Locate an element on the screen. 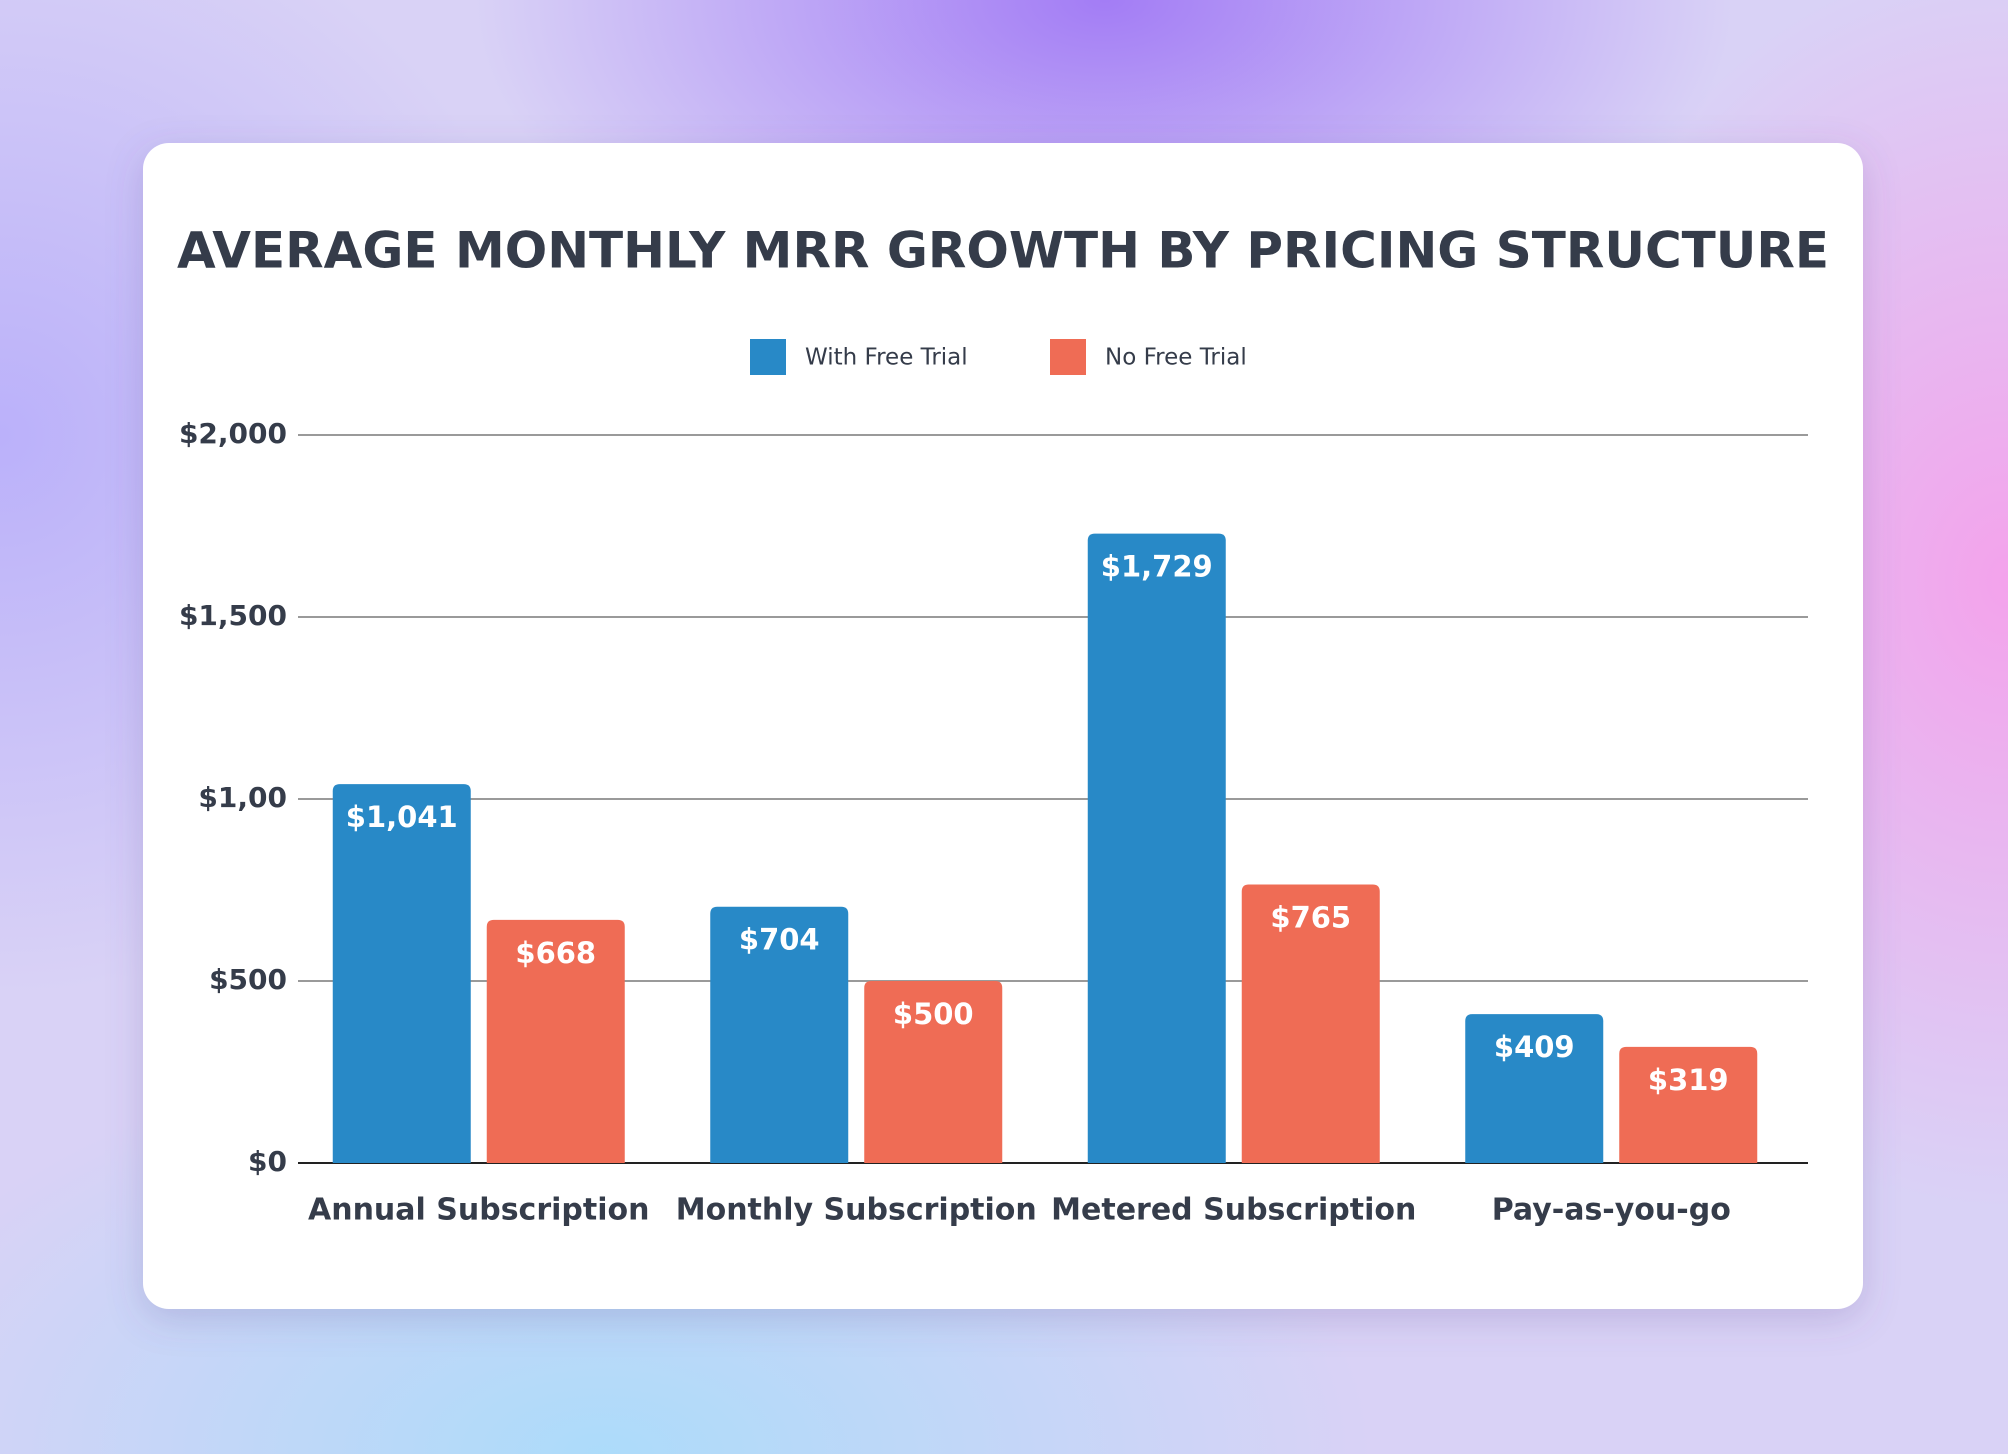 This screenshot has width=2008, height=1454. y-tick-label: $500 is located at coordinates (248, 979).